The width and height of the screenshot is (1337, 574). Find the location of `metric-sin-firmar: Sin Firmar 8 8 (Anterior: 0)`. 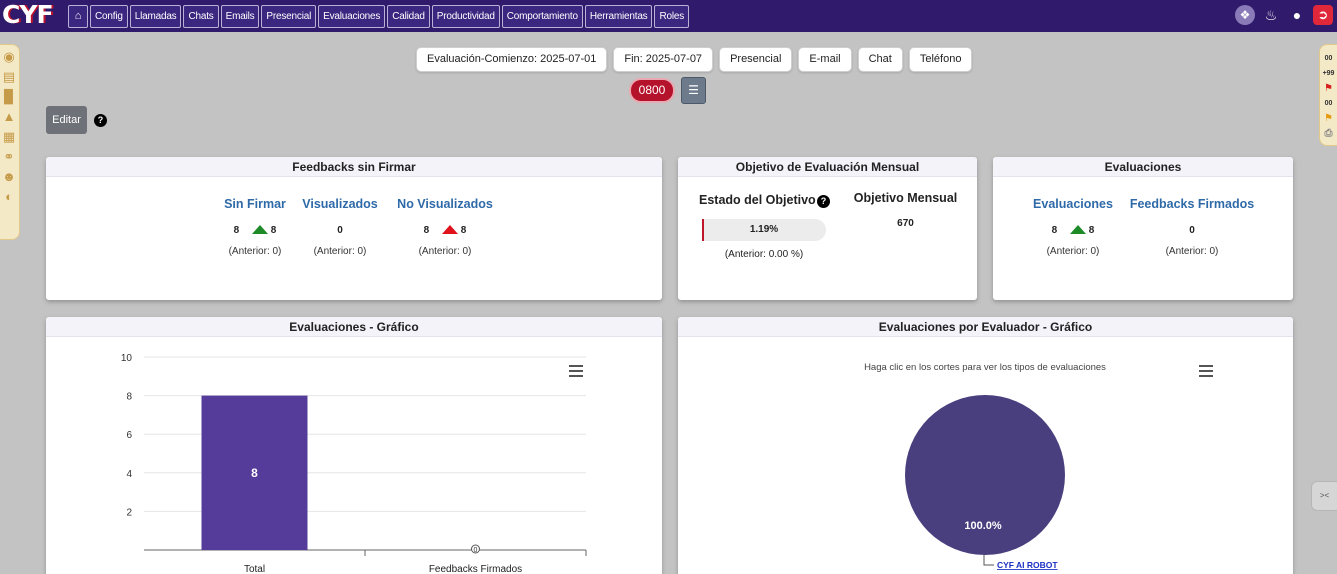

metric-sin-firmar: Sin Firmar 8 8 (Anterior: 0) is located at coordinates (255, 227).